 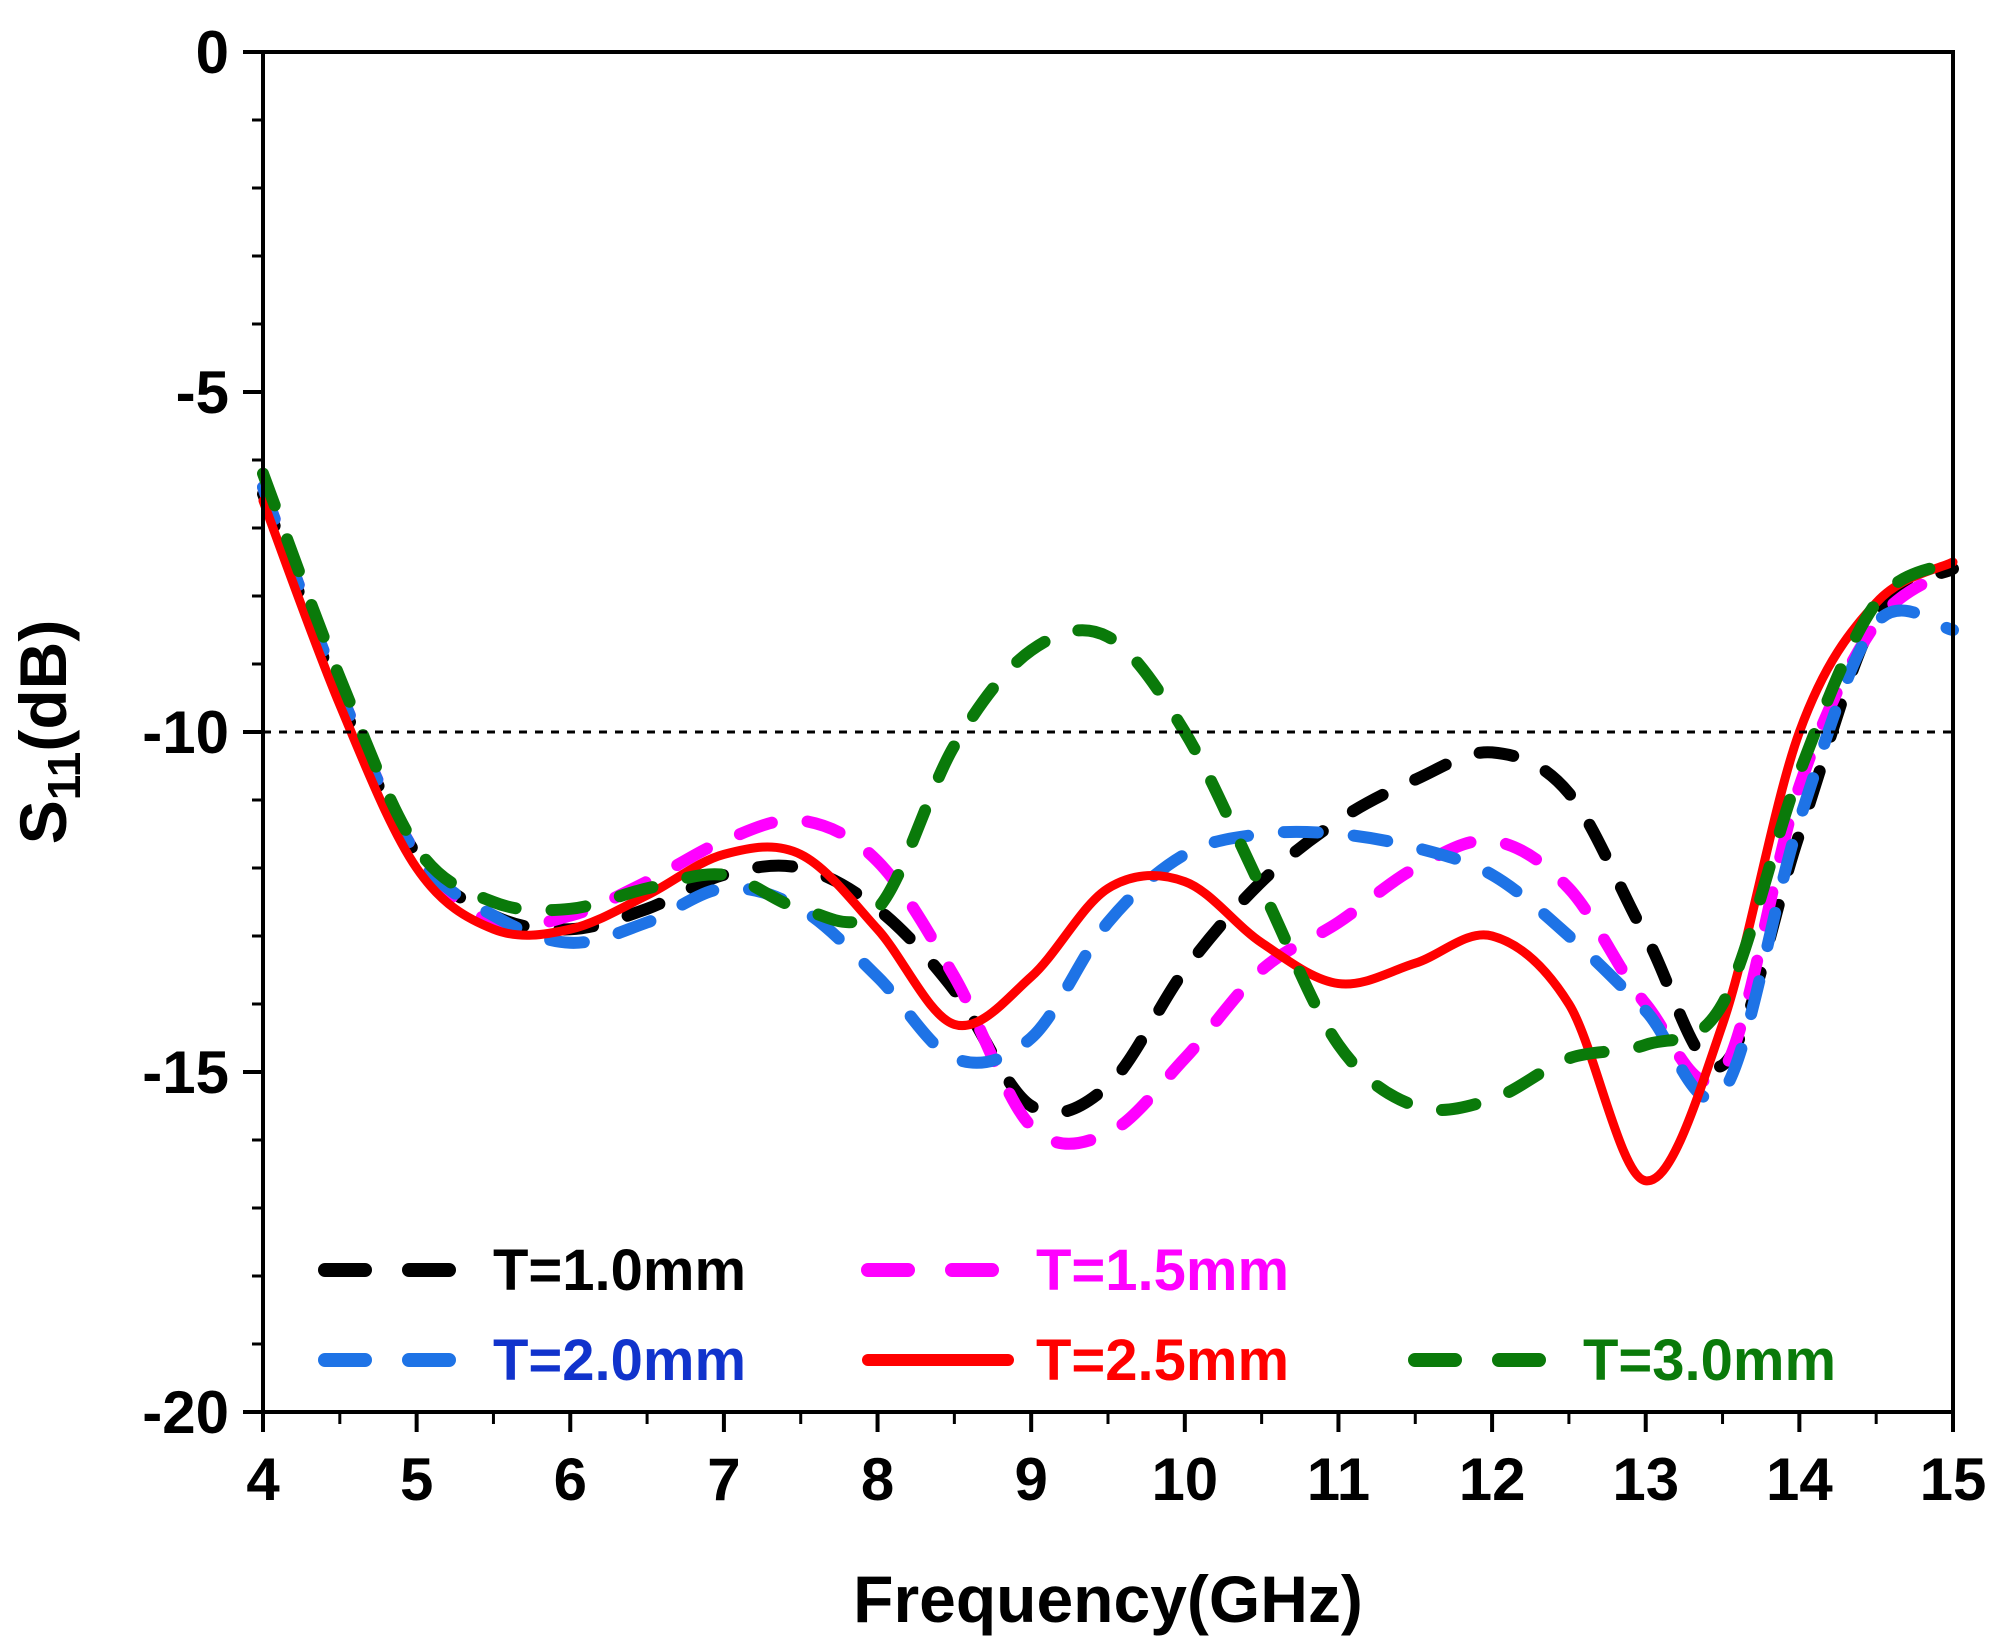 I want to click on y-tick-label: -20, so click(x=185, y=1412).